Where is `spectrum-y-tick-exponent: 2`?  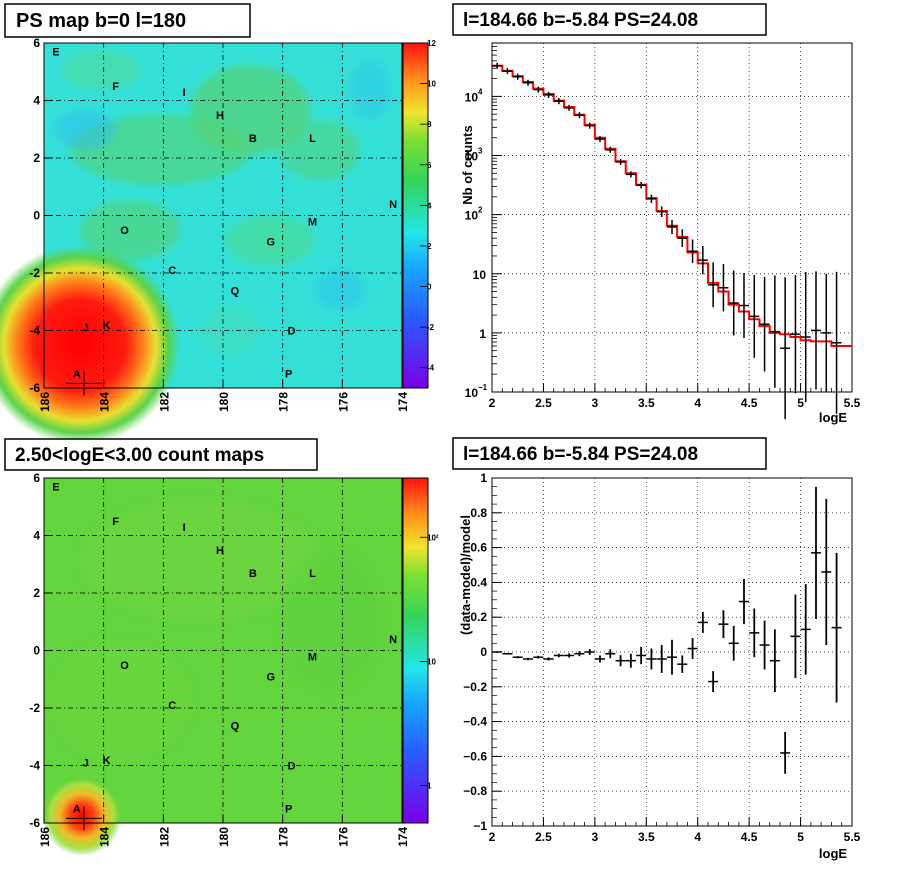
spectrum-y-tick-exponent: 2 is located at coordinates (480, 210).